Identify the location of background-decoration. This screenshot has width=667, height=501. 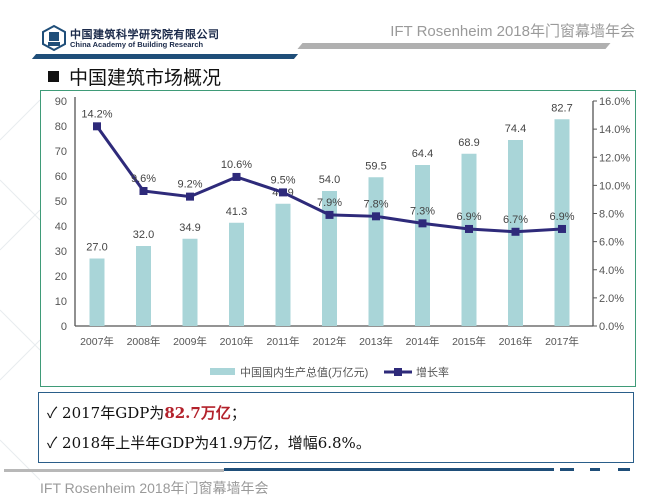
(20, 290).